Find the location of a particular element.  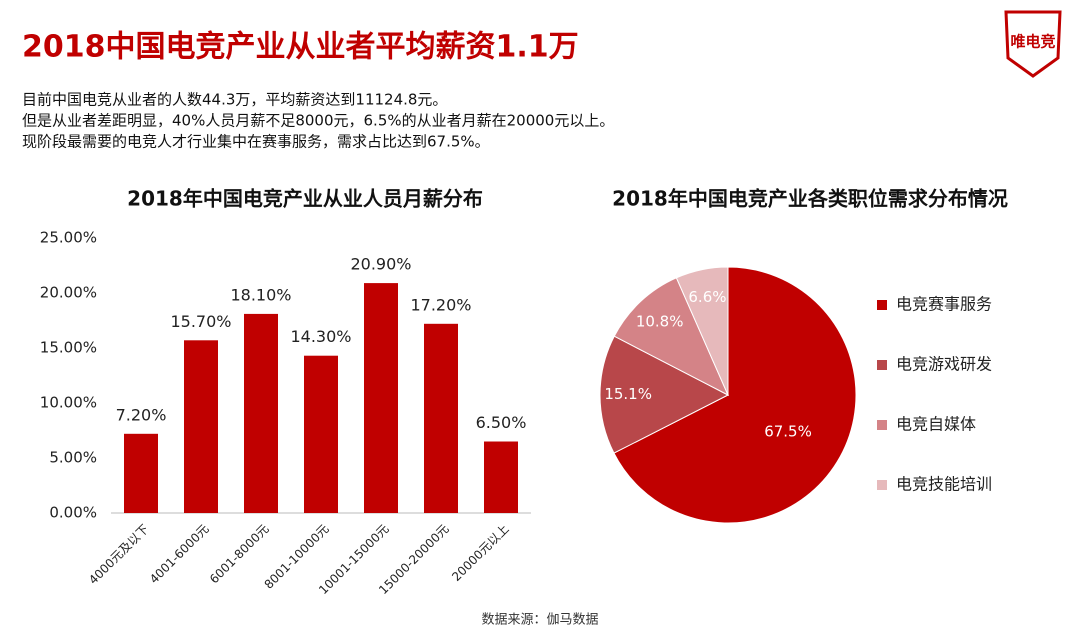

y-tick-label: 10.00% is located at coordinates (68, 403).